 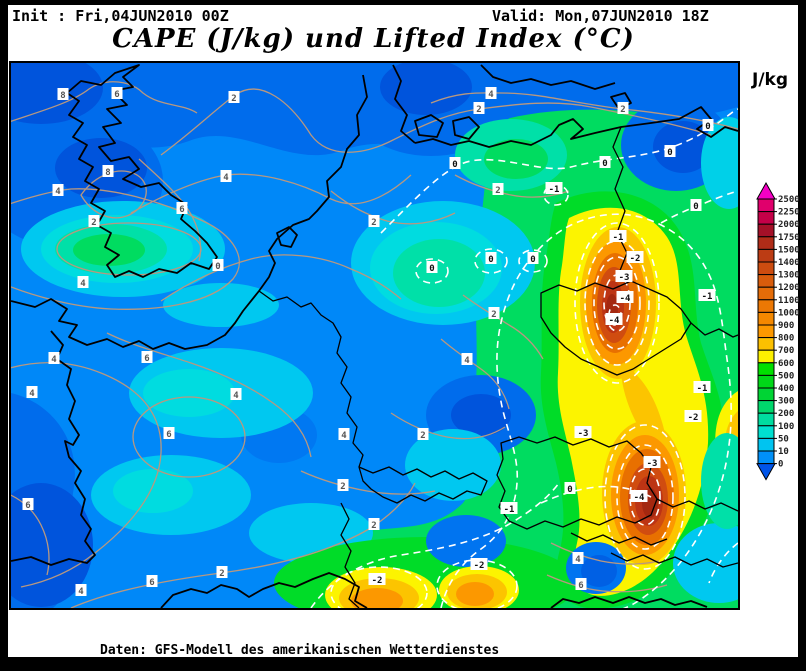 I want to click on cape-fill-green-core, so click(x=516, y=159).